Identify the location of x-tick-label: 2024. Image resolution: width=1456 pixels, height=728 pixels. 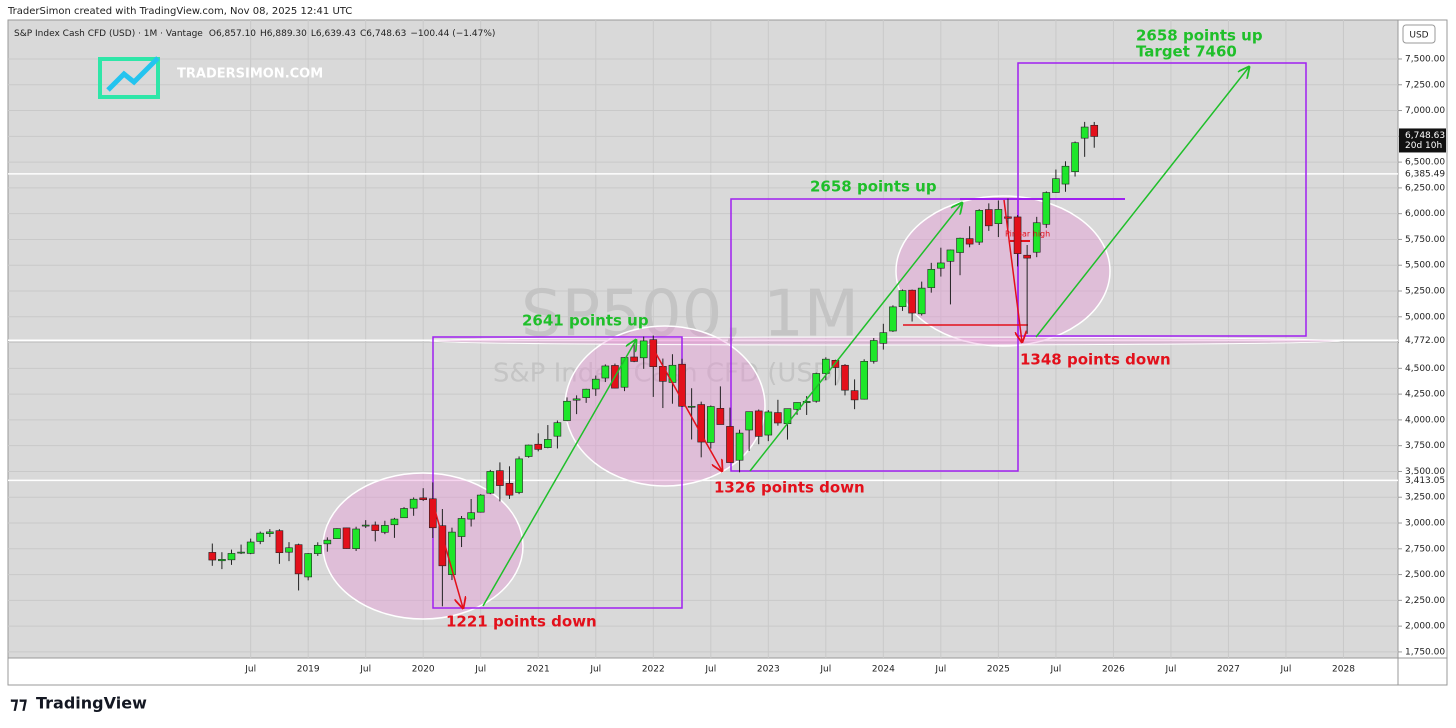
(883, 670).